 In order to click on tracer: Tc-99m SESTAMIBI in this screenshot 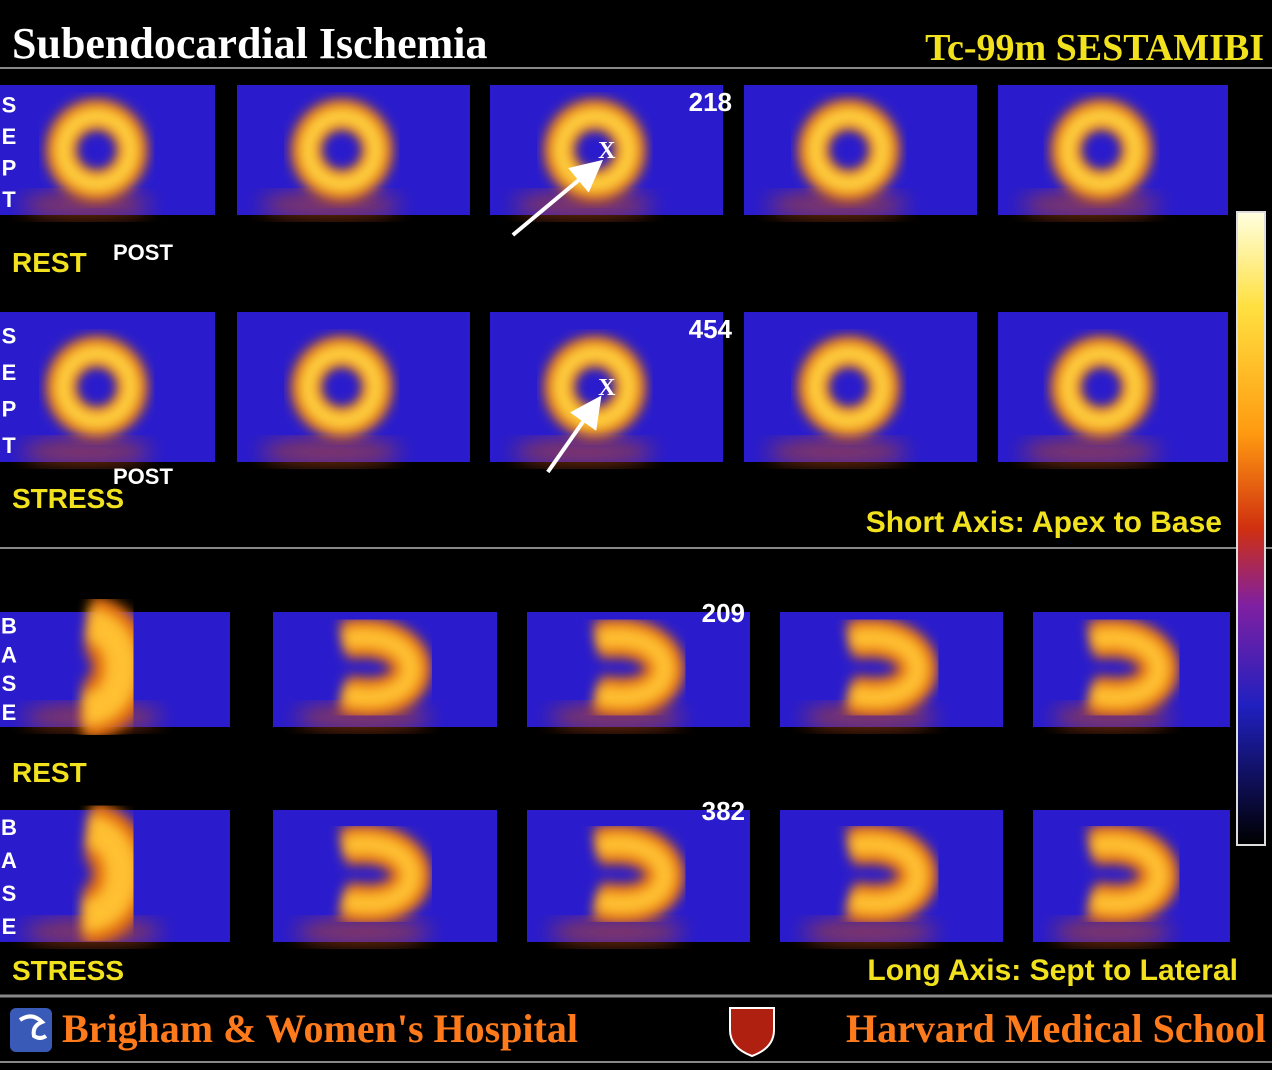, I will do `click(1094, 48)`.